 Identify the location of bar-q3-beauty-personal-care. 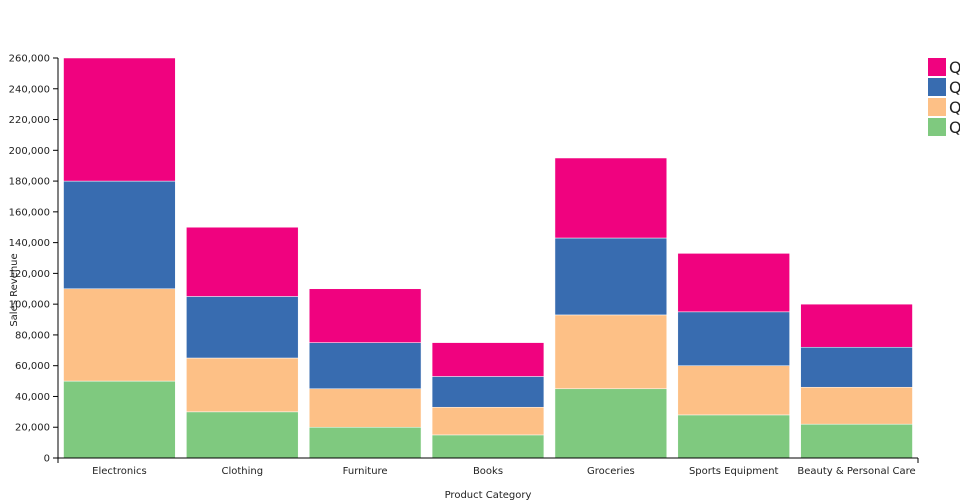
(856, 367).